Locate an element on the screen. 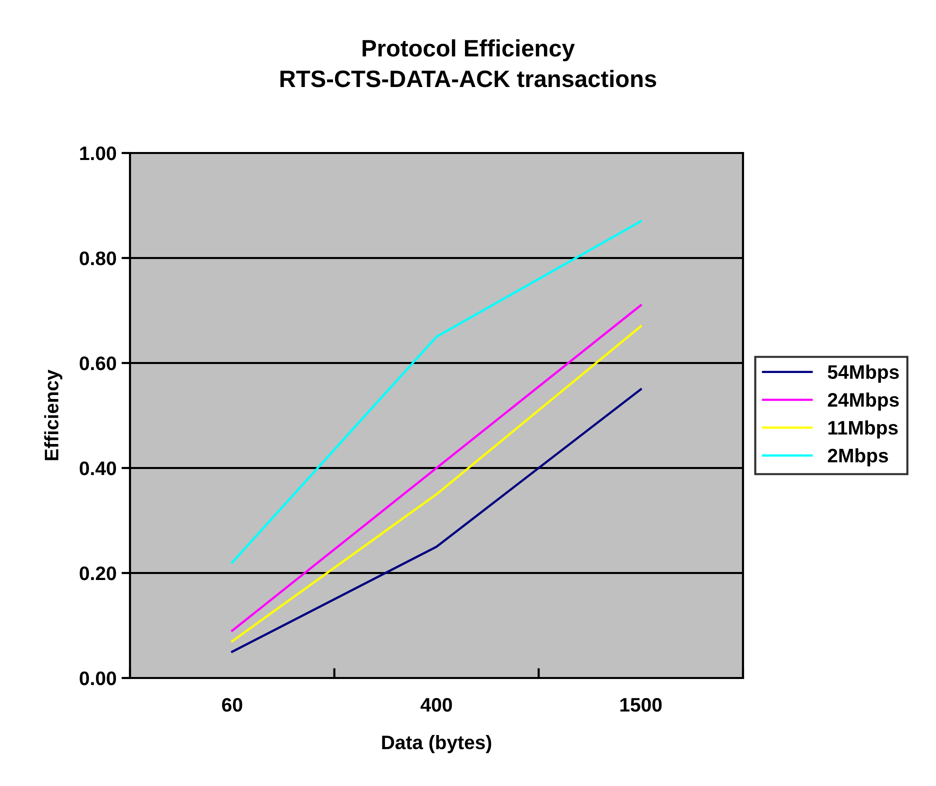 The height and width of the screenshot is (786, 936). legend-label: 24Mbps is located at coordinates (863, 401).